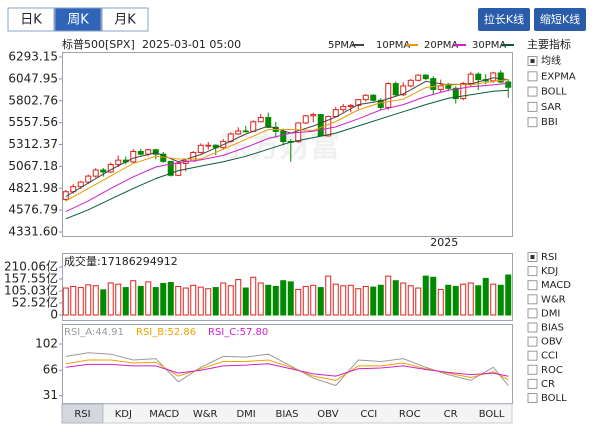 This screenshot has height=433, width=596. I want to click on period-tab-label: 周K, so click(78, 20).